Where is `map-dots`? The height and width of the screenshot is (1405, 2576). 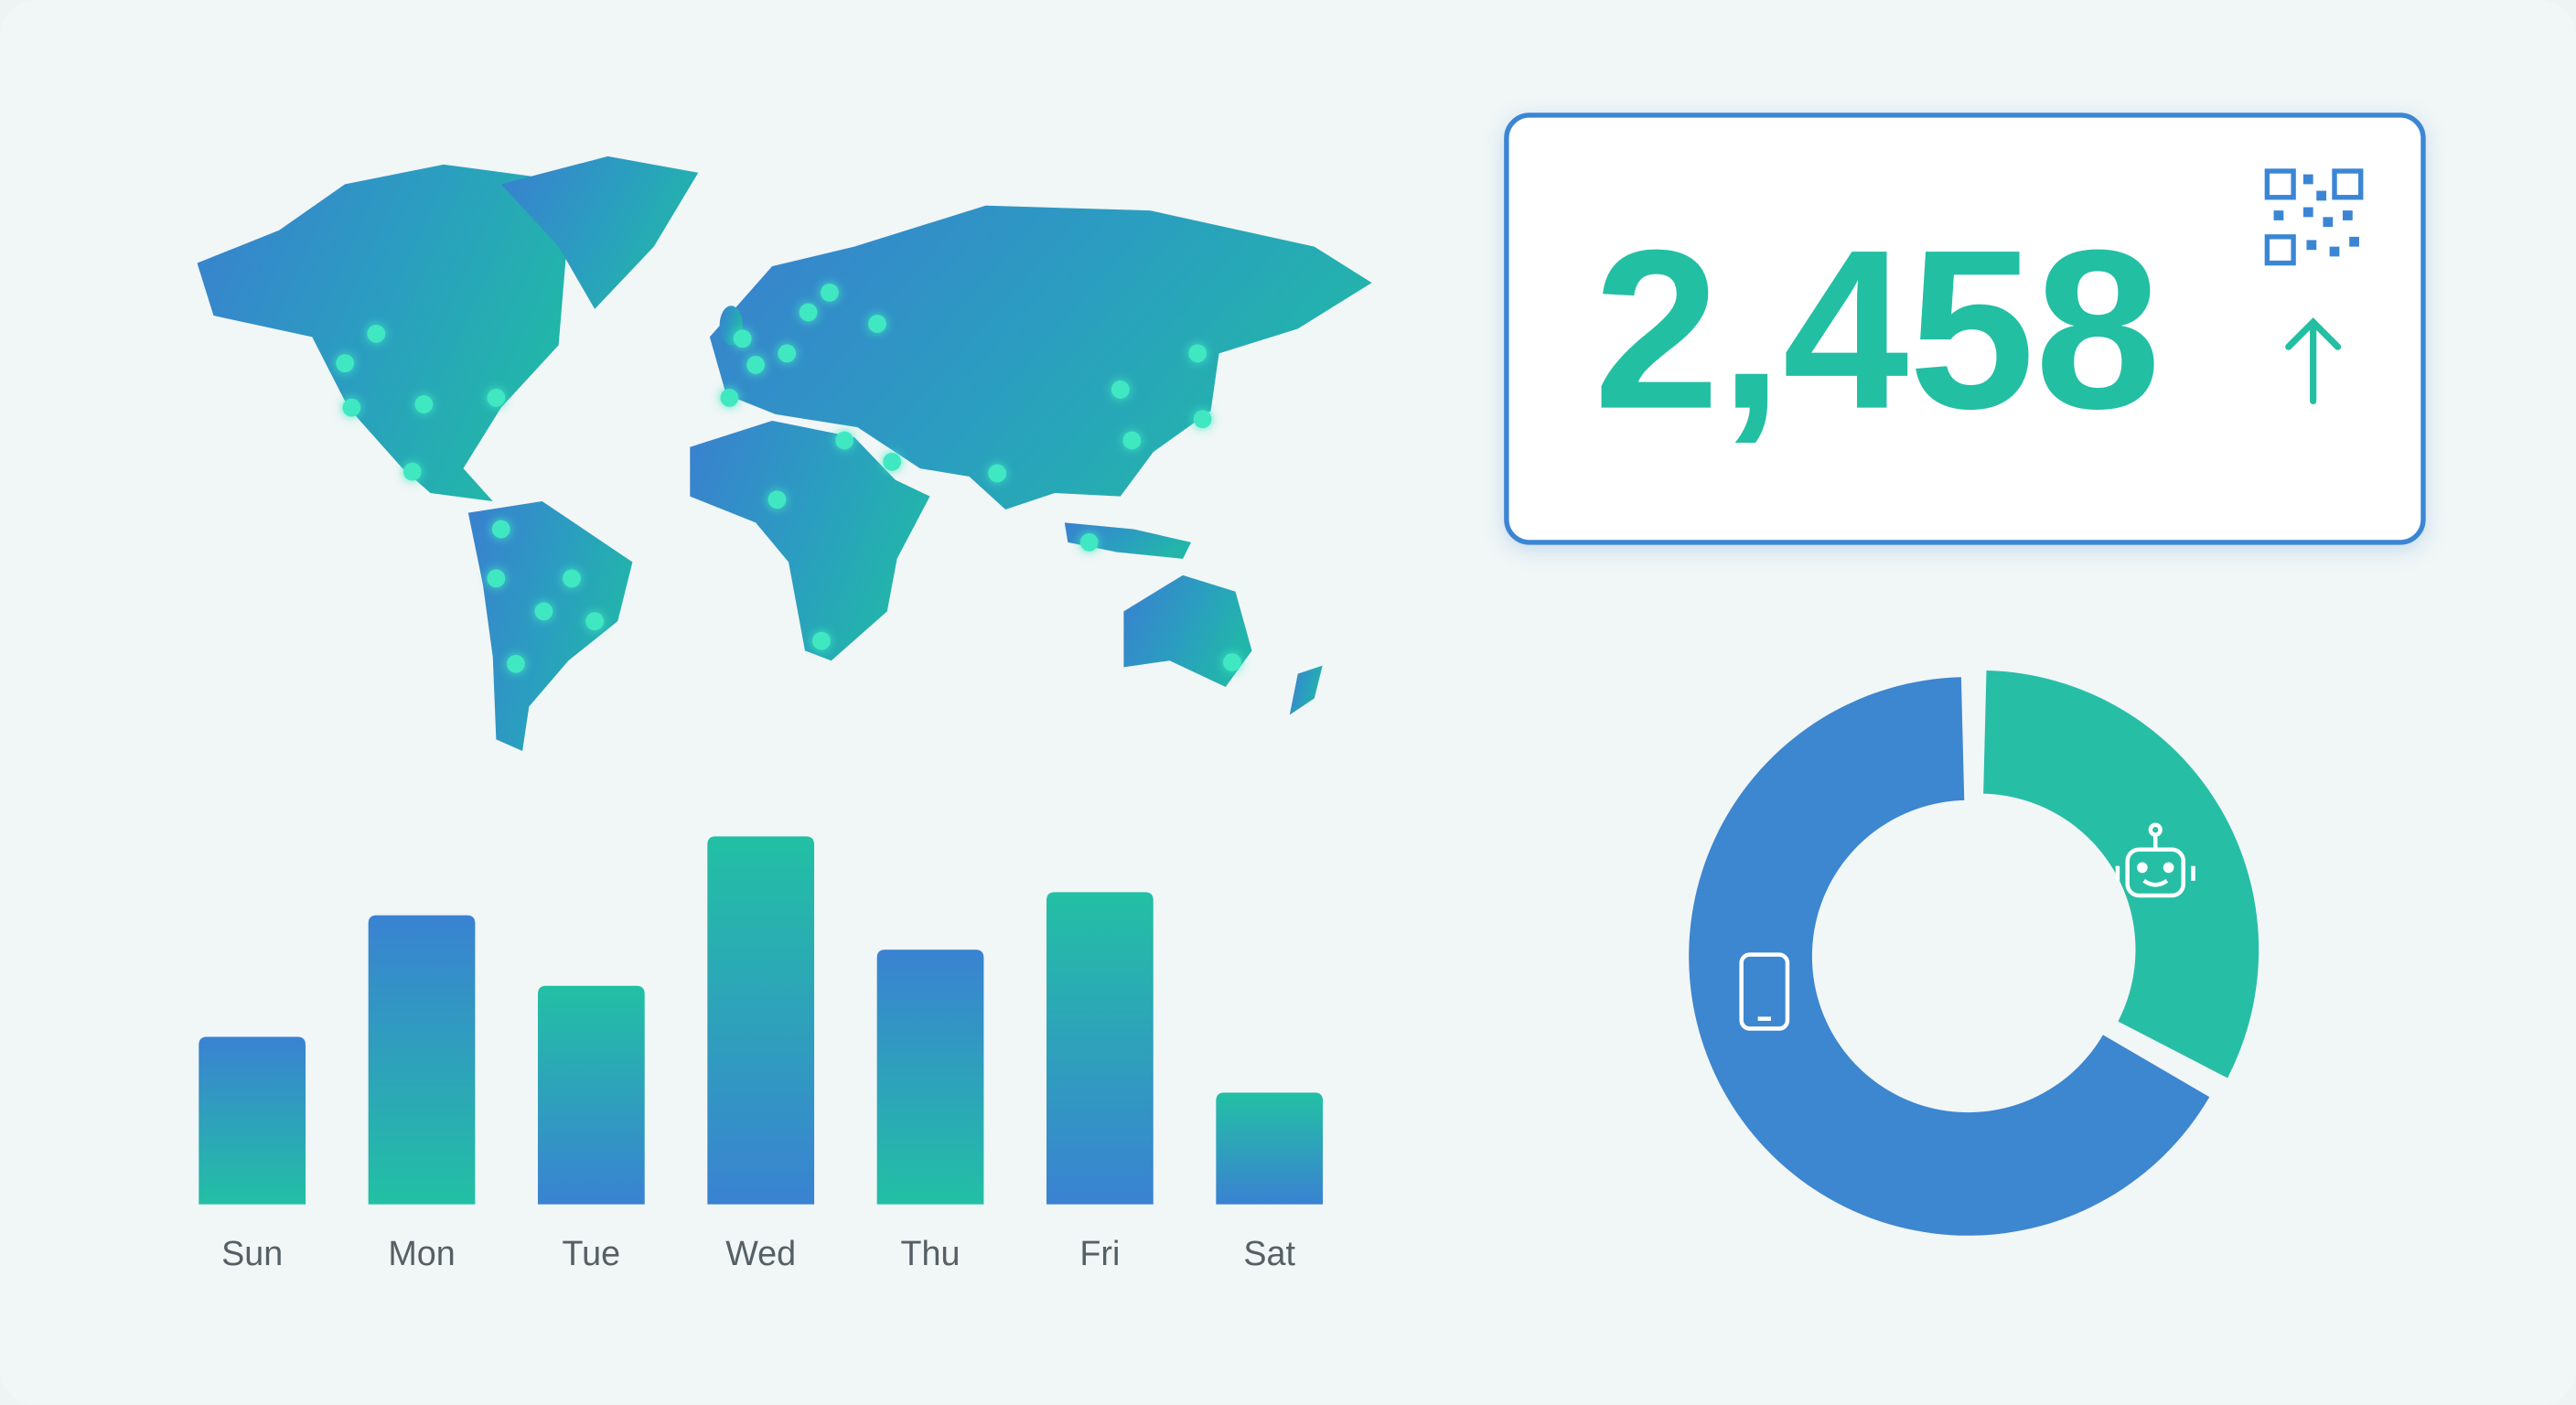
map-dots is located at coordinates (788, 479).